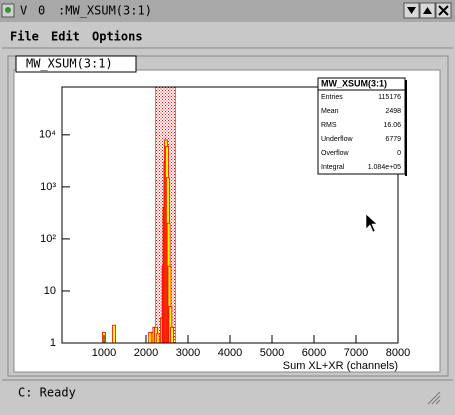  What do you see at coordinates (398, 353) in the screenshot?
I see `x-tick-label: 8000` at bounding box center [398, 353].